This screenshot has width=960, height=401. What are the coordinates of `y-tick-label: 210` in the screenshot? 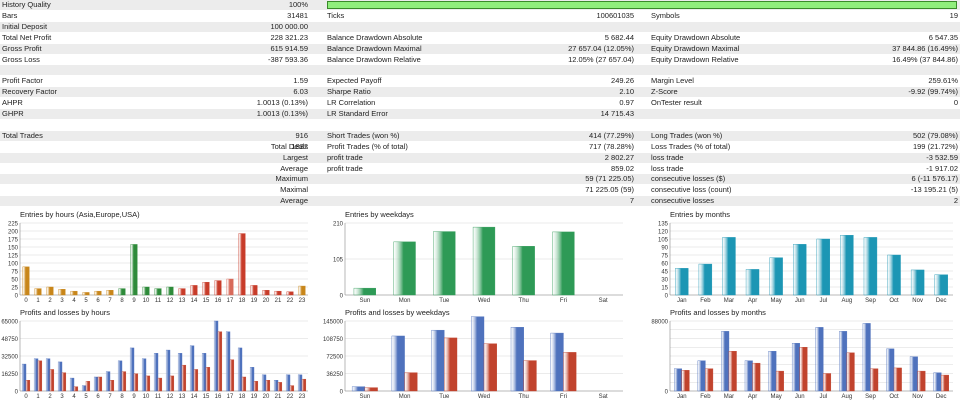 It's located at (338, 225).